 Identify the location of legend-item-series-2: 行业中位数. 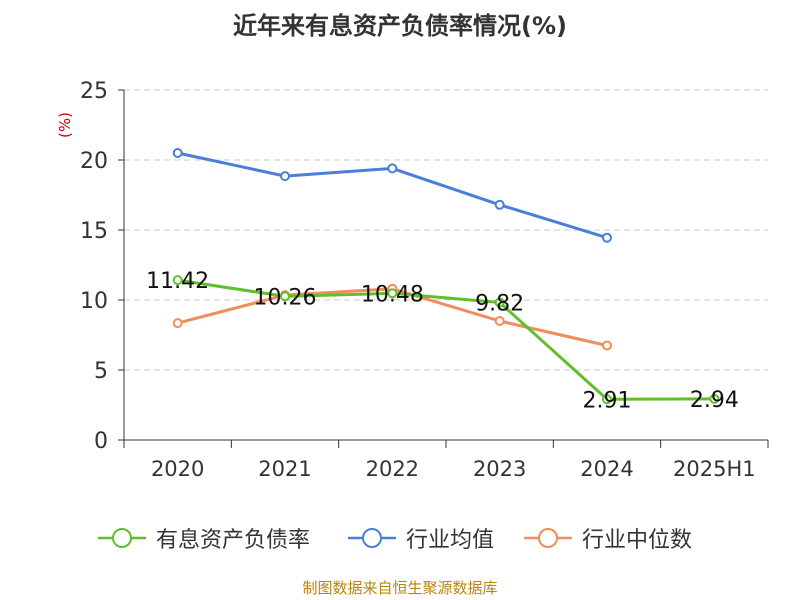
(607, 538).